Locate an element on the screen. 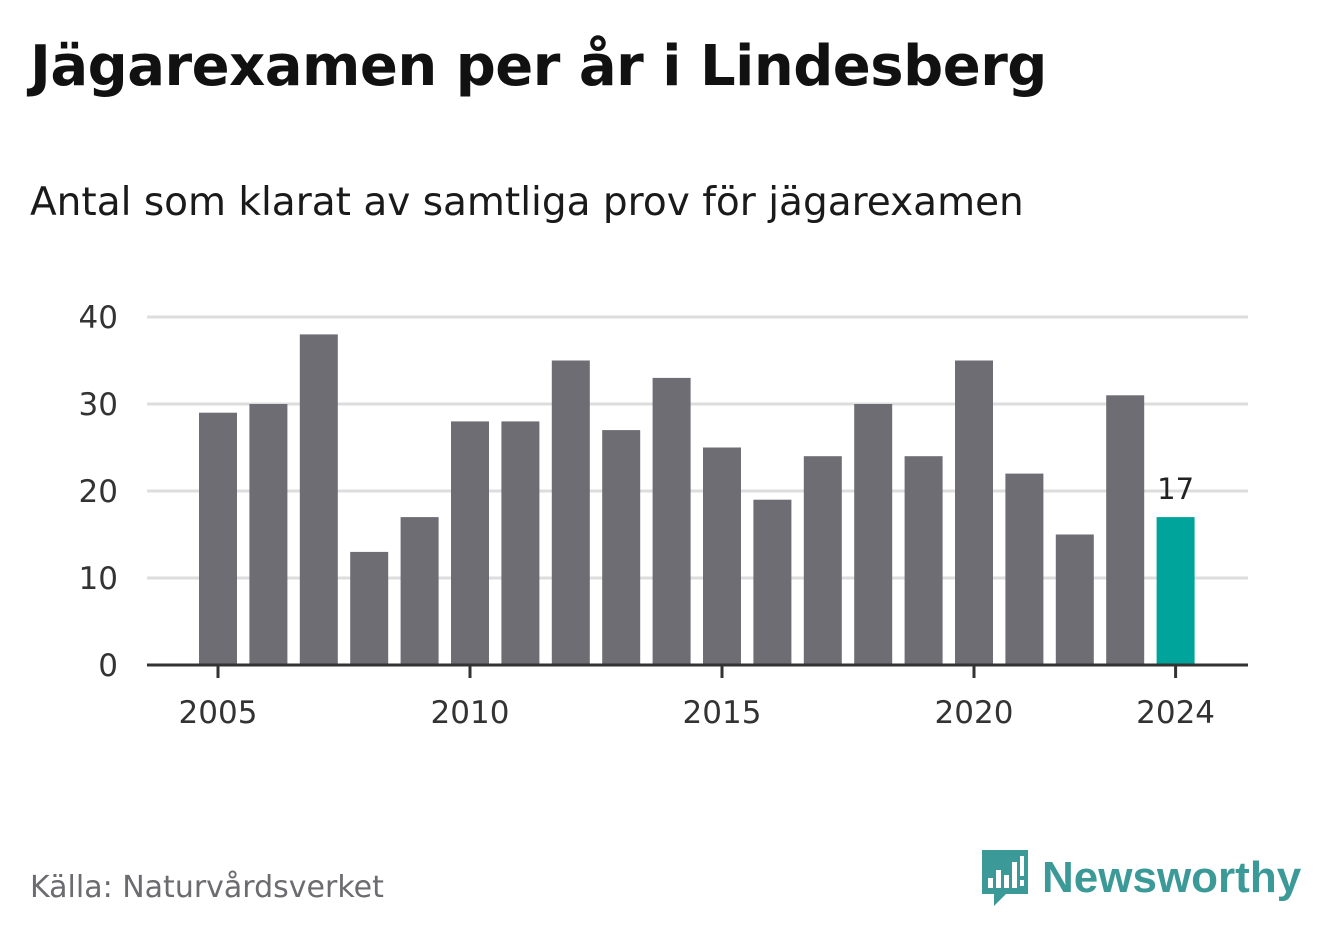 The height and width of the screenshot is (939, 1322). x-tick-label: 2005 is located at coordinates (218, 713).